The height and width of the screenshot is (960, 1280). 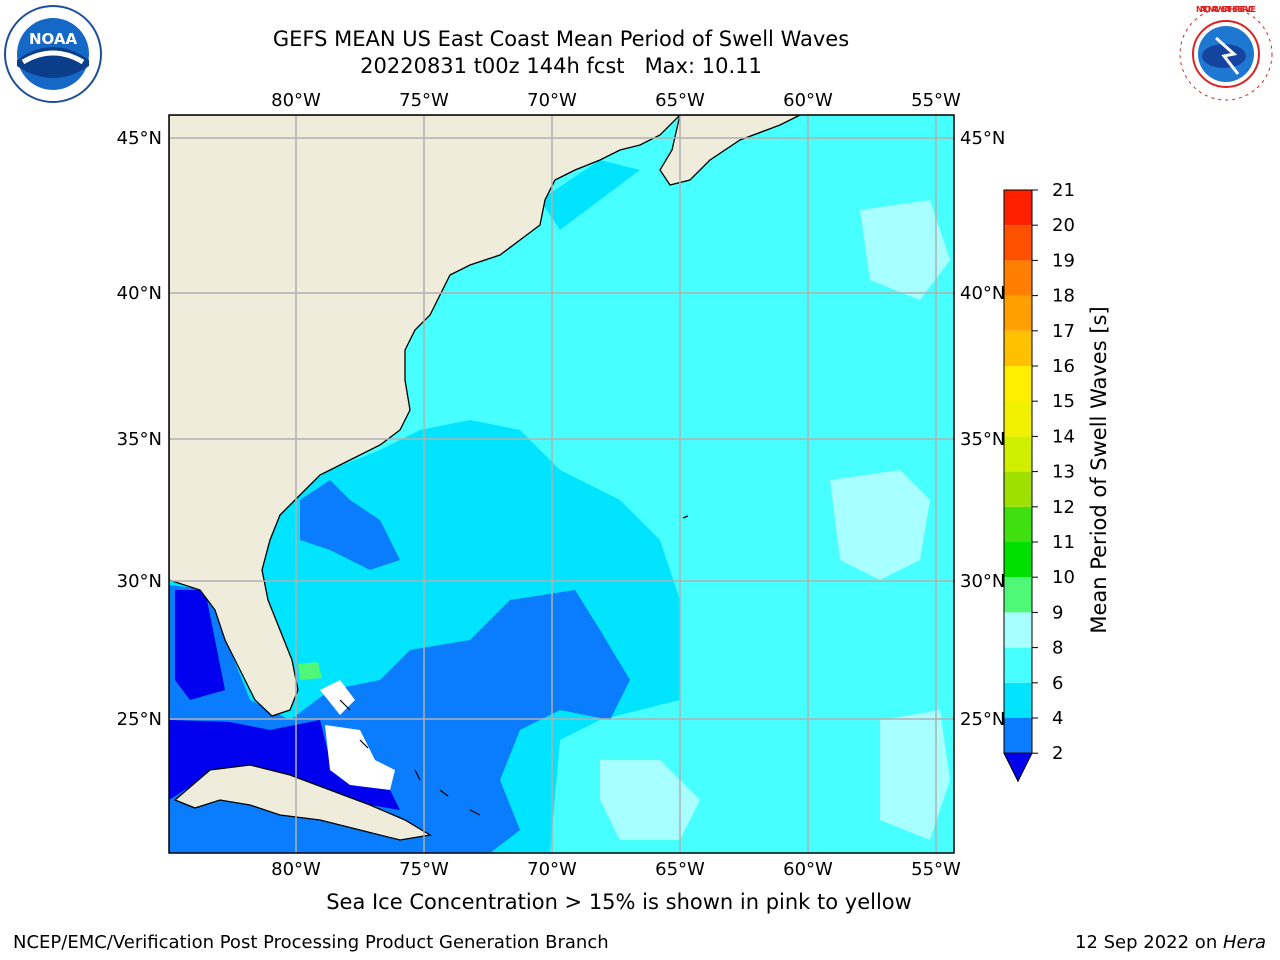 What do you see at coordinates (1063, 296) in the screenshot?
I see `colorbar-tick-label: 18` at bounding box center [1063, 296].